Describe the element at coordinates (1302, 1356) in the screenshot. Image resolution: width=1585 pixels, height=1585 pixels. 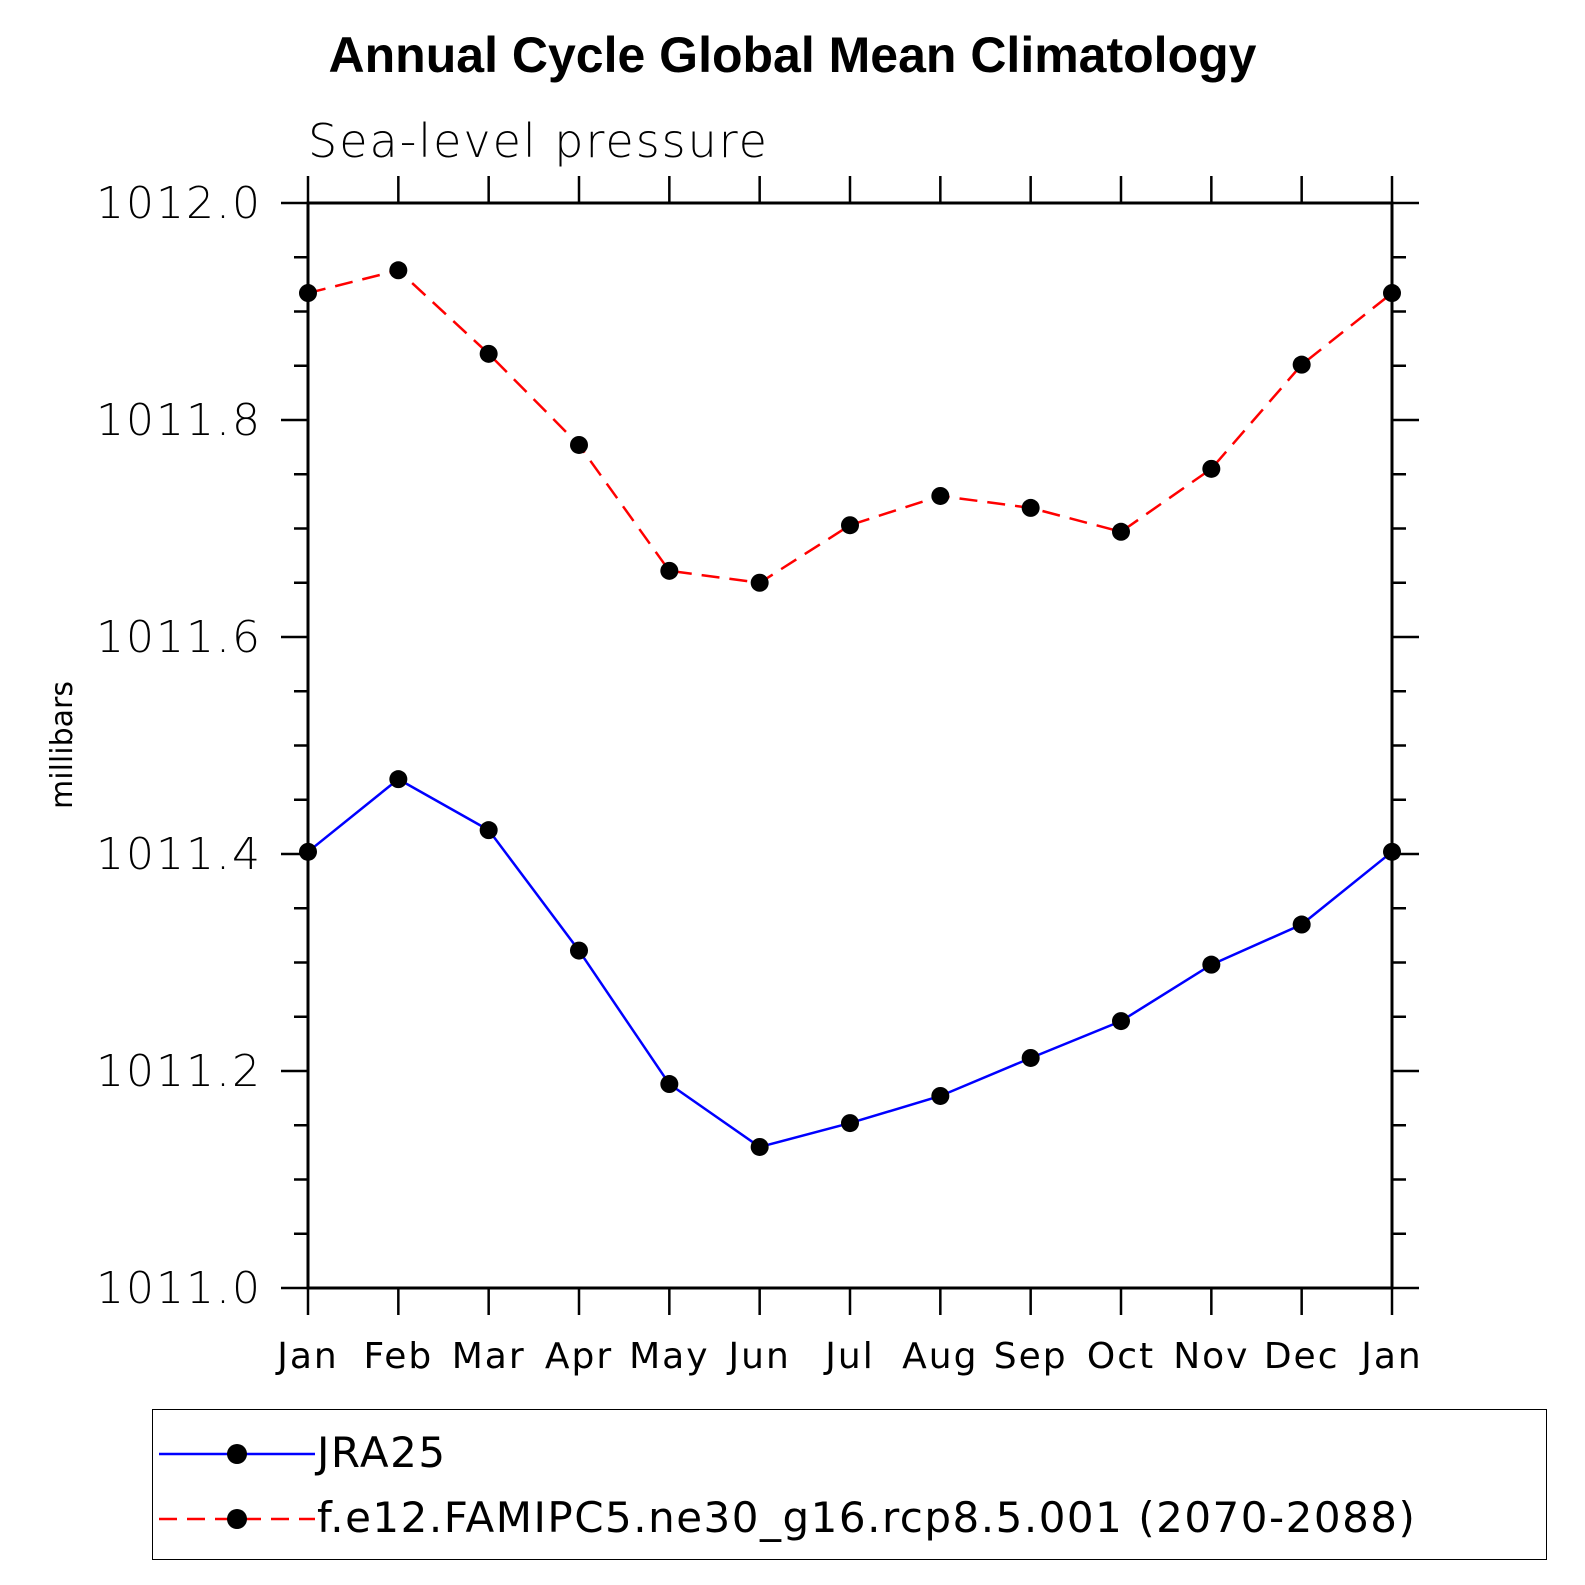
I see `x-tick-label: Dec` at that location.